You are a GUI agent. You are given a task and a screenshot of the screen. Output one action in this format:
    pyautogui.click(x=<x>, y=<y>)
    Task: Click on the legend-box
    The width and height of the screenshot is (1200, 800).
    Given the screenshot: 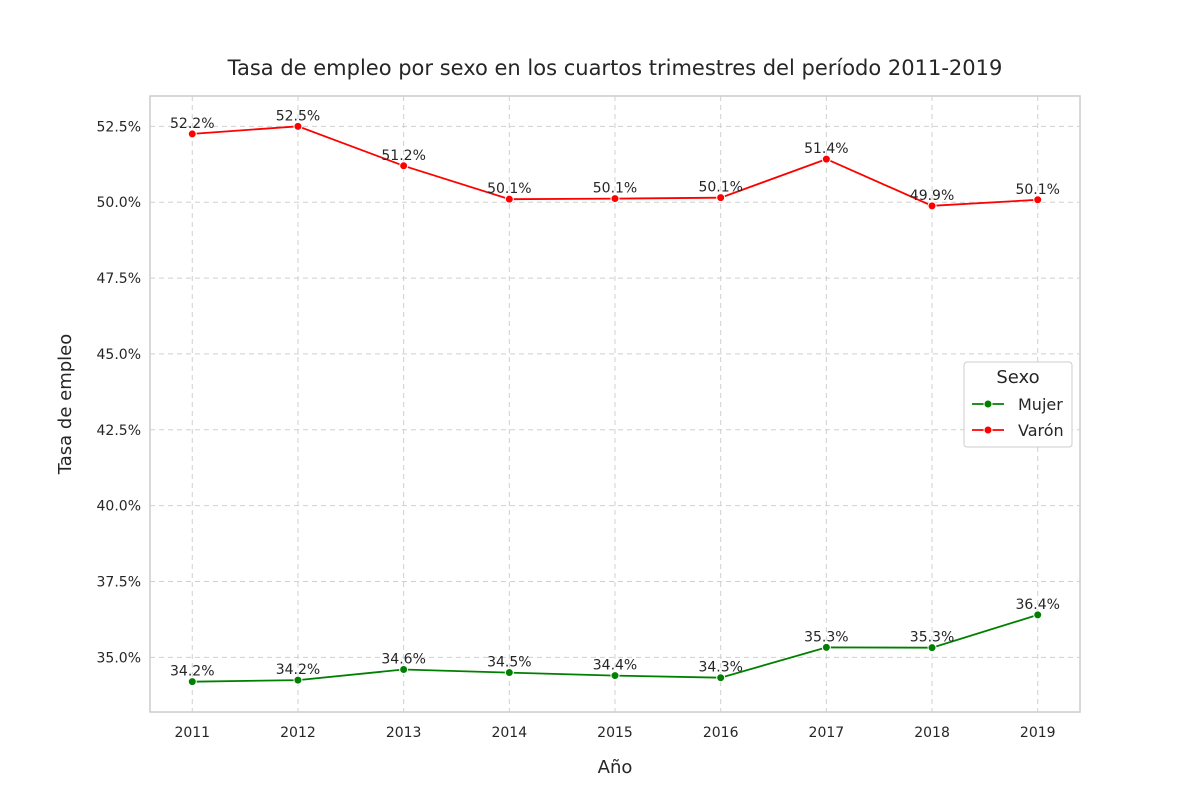 What is the action you would take?
    pyautogui.click(x=1018, y=404)
    